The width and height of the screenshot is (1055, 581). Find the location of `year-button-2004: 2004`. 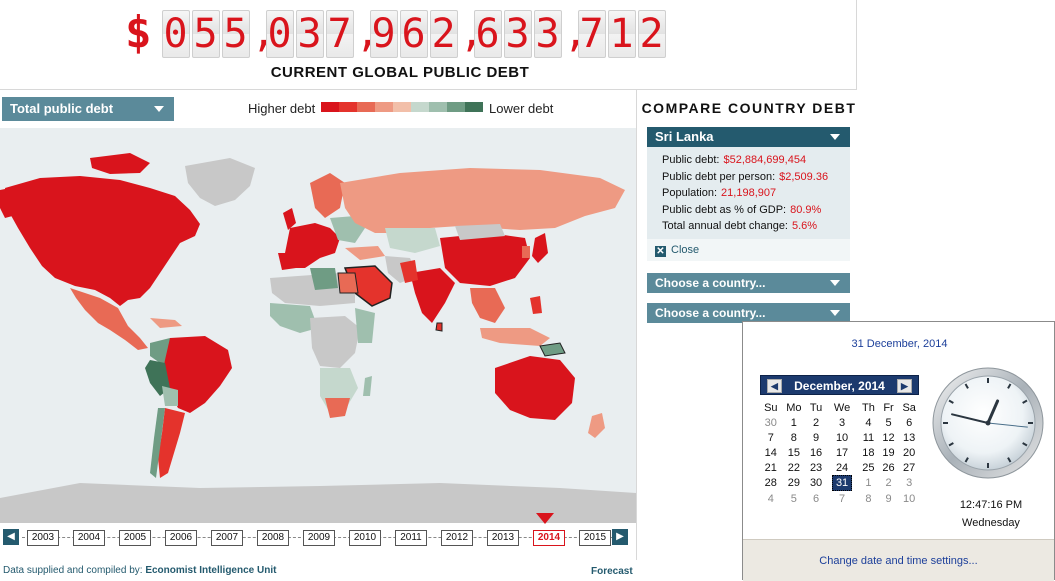

year-button-2004: 2004 is located at coordinates (89, 538).